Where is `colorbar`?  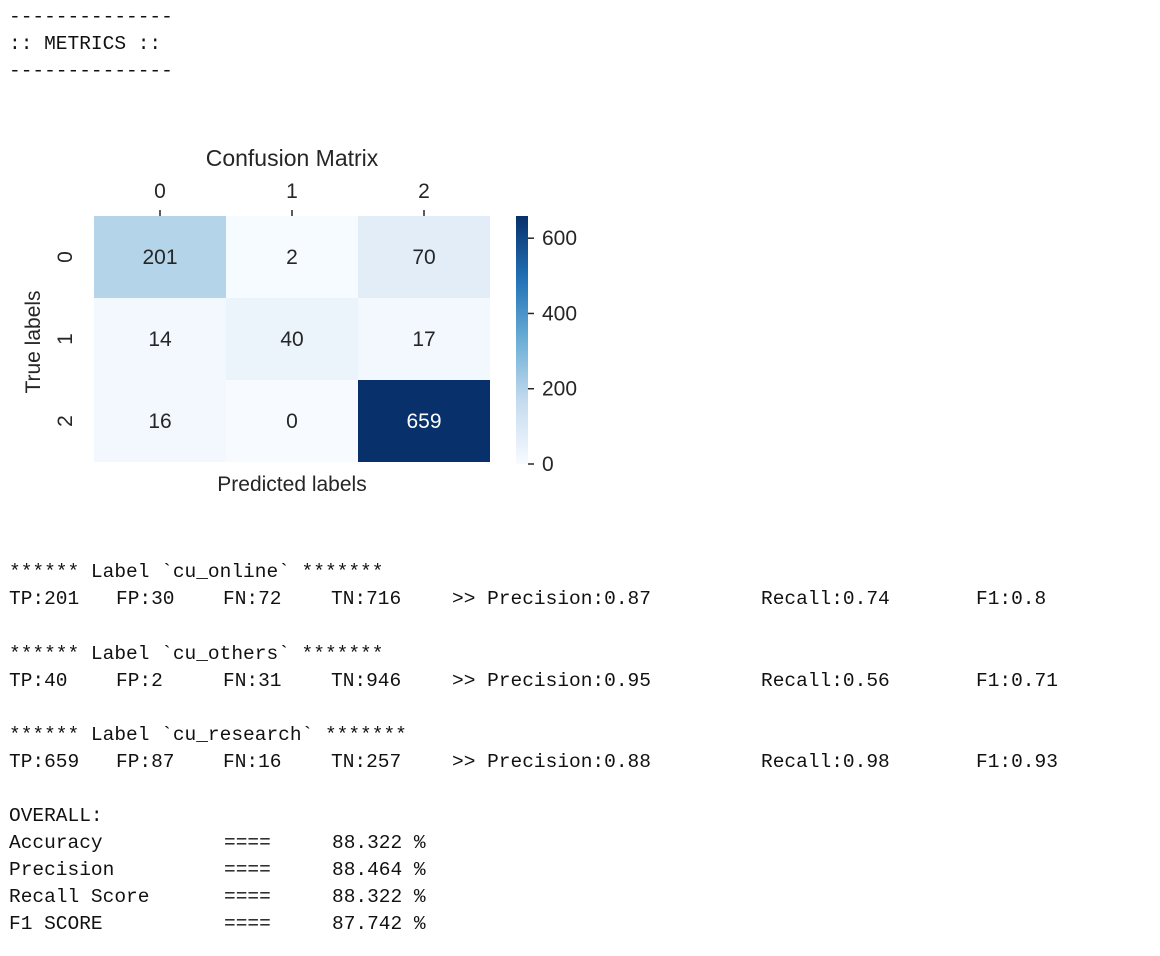 colorbar is located at coordinates (522, 340).